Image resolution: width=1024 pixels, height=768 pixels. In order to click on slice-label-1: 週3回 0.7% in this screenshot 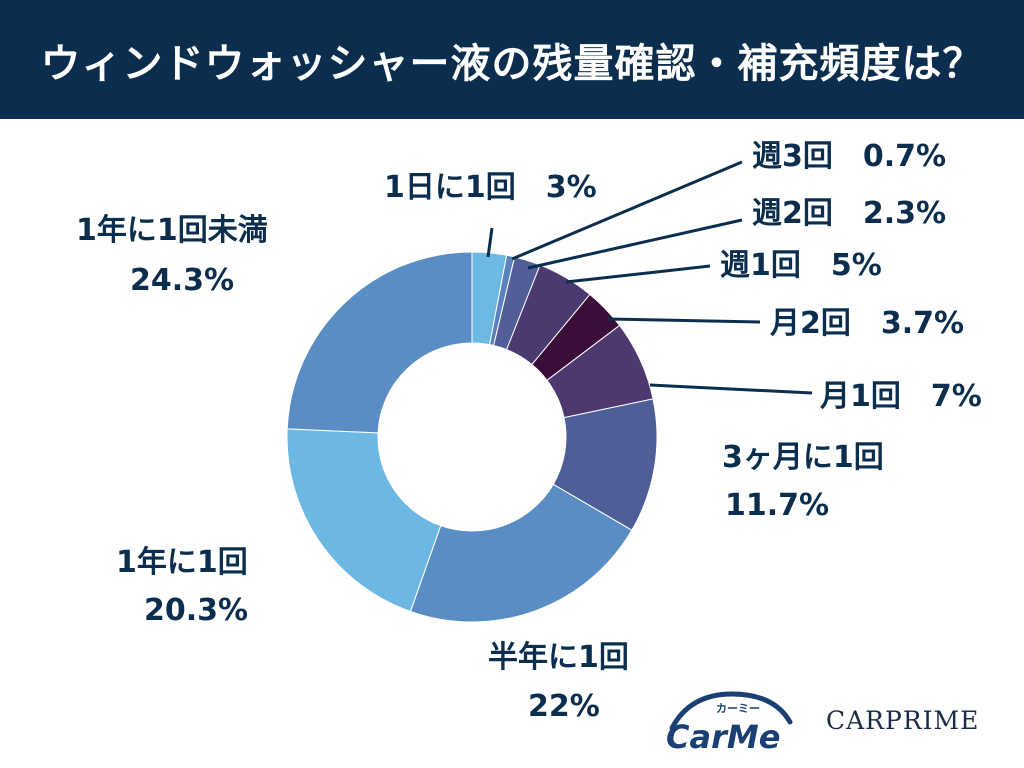, I will do `click(849, 156)`.